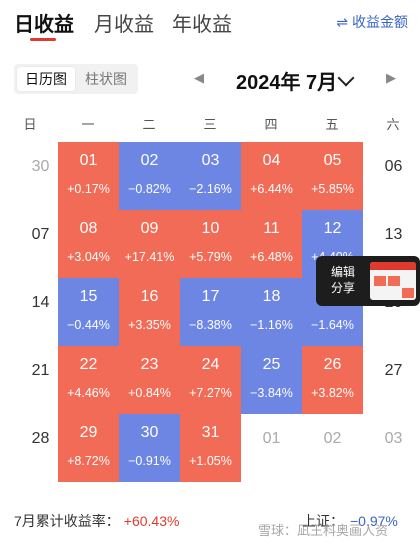 The width and height of the screenshot is (420, 542). What do you see at coordinates (271, 228) in the screenshot?
I see `day-number: 11` at bounding box center [271, 228].